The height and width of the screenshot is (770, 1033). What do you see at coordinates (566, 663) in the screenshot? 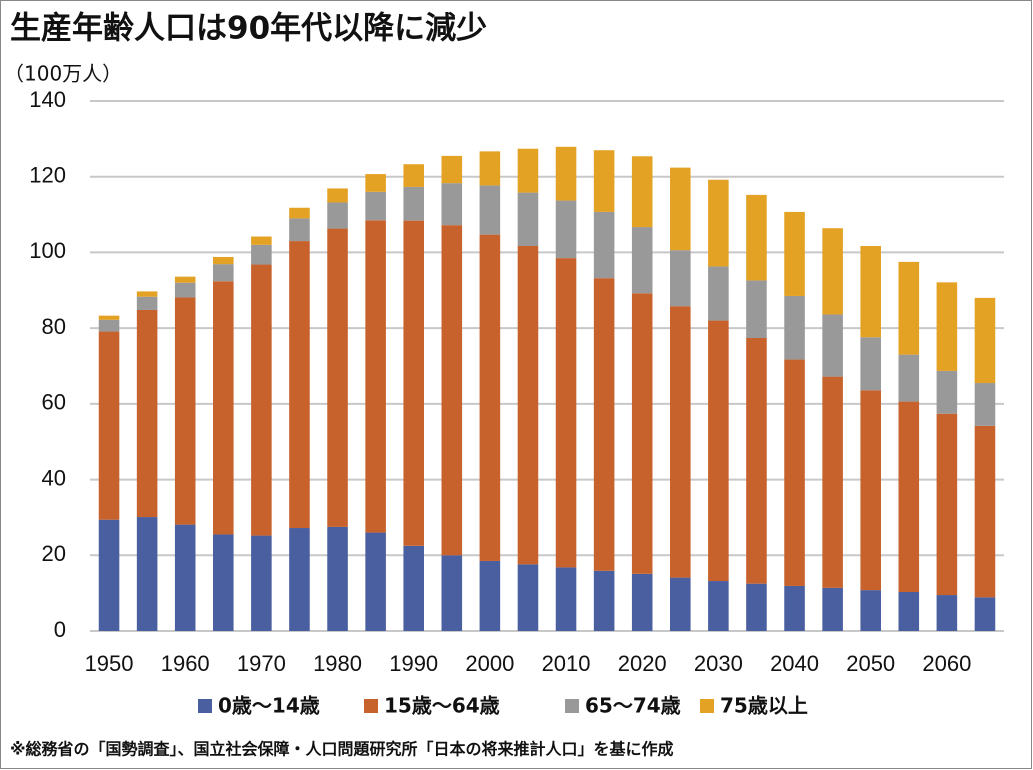
I see `x-tick-label: 2010` at bounding box center [566, 663].